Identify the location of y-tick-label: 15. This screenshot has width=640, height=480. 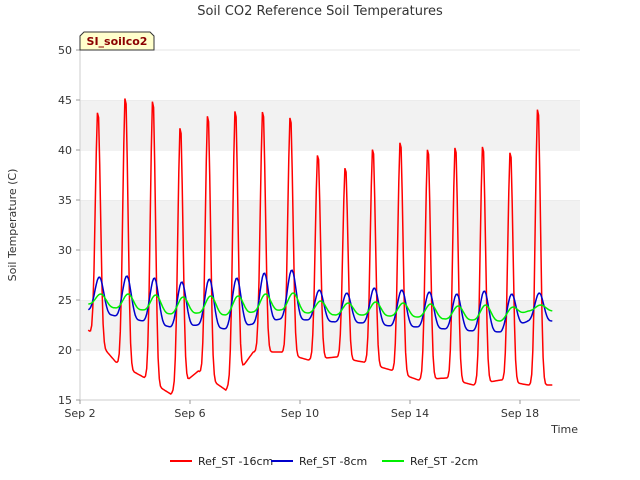
(65, 400).